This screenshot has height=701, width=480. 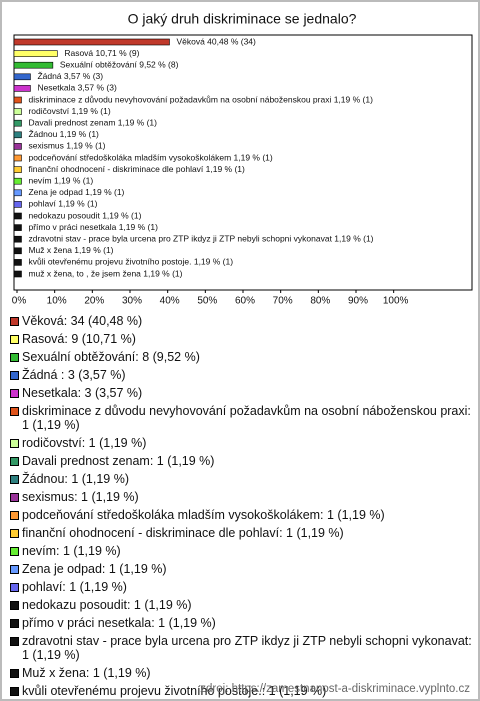 I want to click on legend-item: Žádná : 3 (3,57 %), so click(x=241, y=375).